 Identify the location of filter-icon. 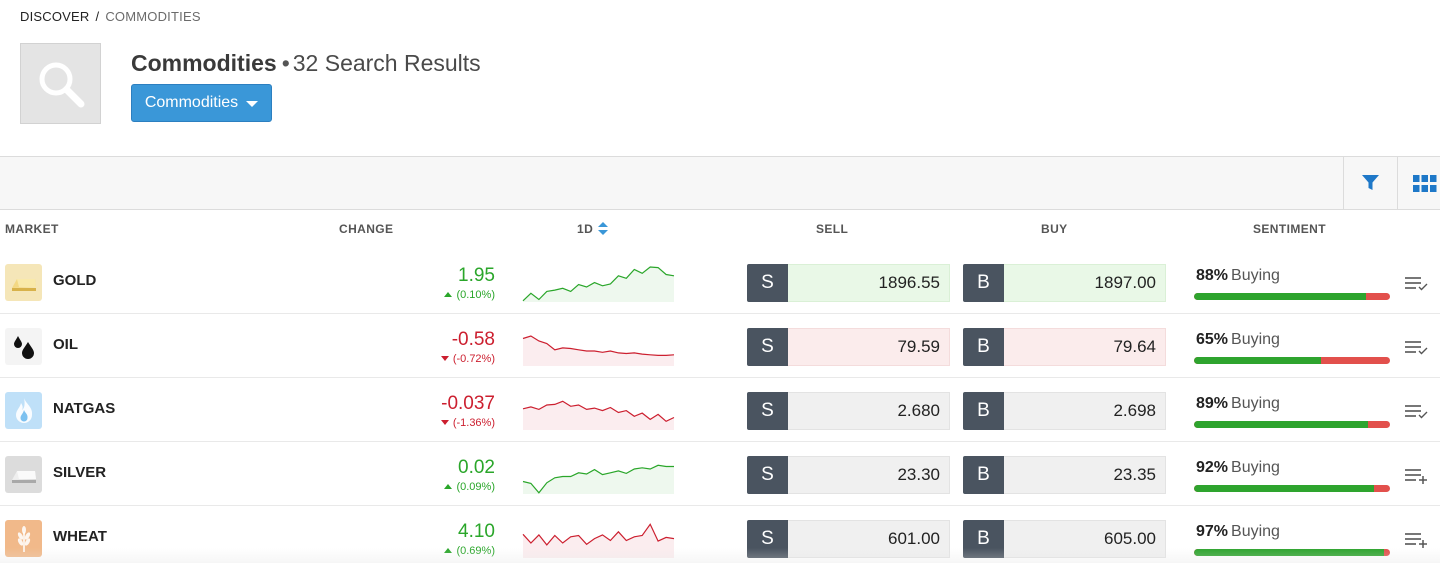
(1370, 182).